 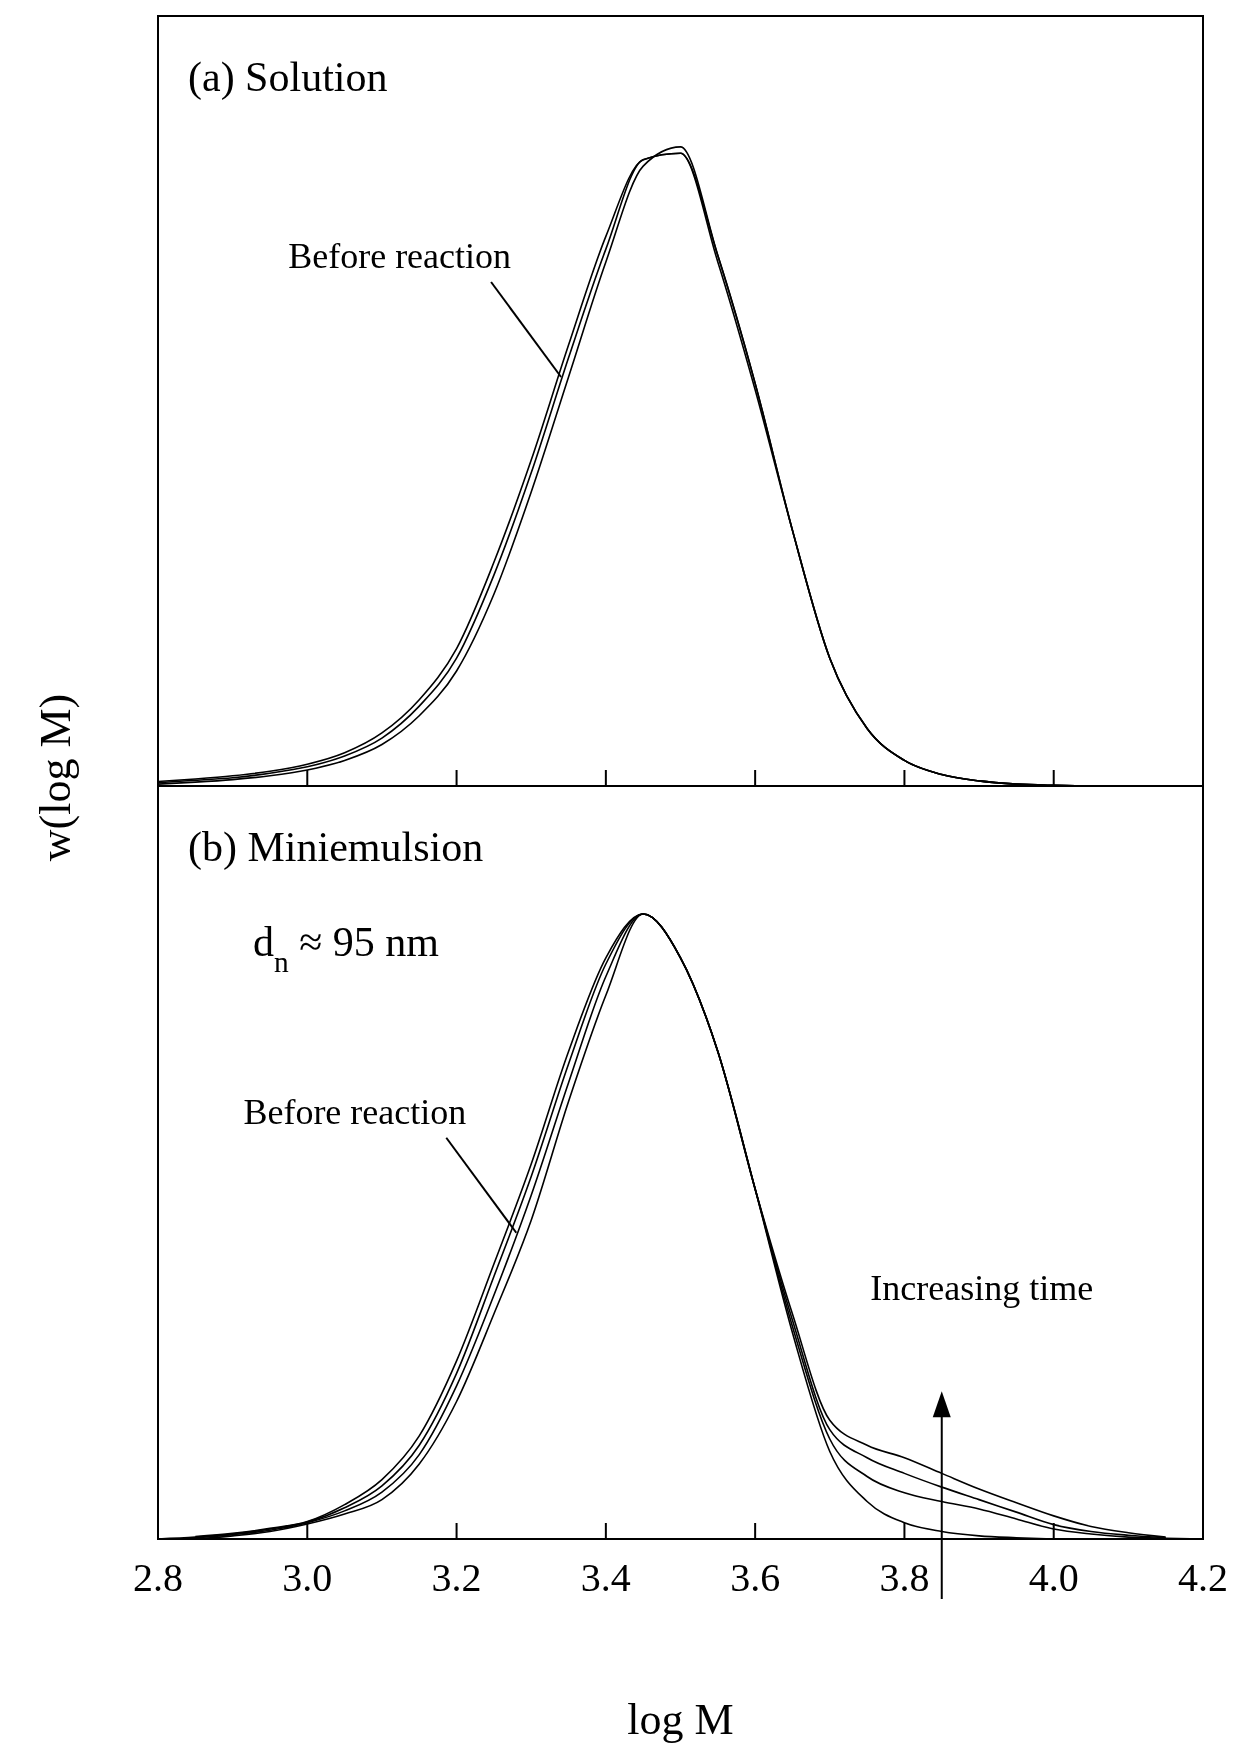 What do you see at coordinates (288, 77) in the screenshot?
I see `chart-title: (a) Solution` at bounding box center [288, 77].